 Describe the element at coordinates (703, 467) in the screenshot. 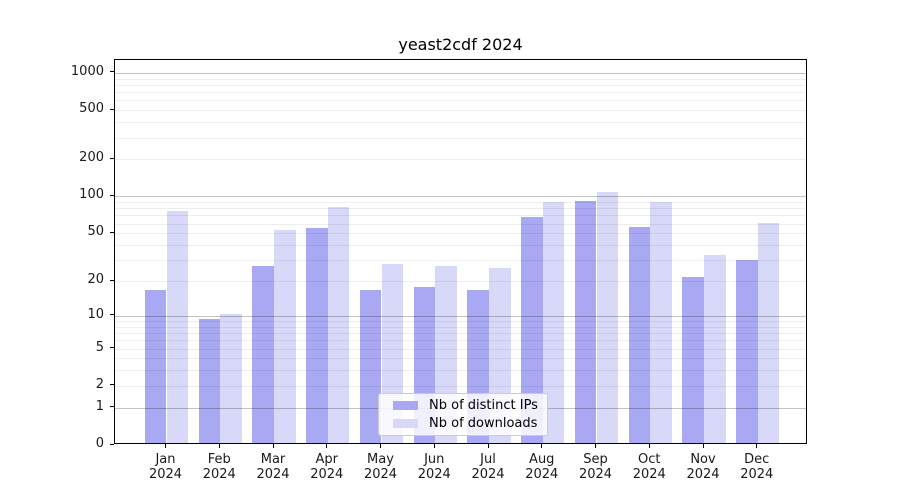

I see `x-tick-label: Nov 2024` at that location.